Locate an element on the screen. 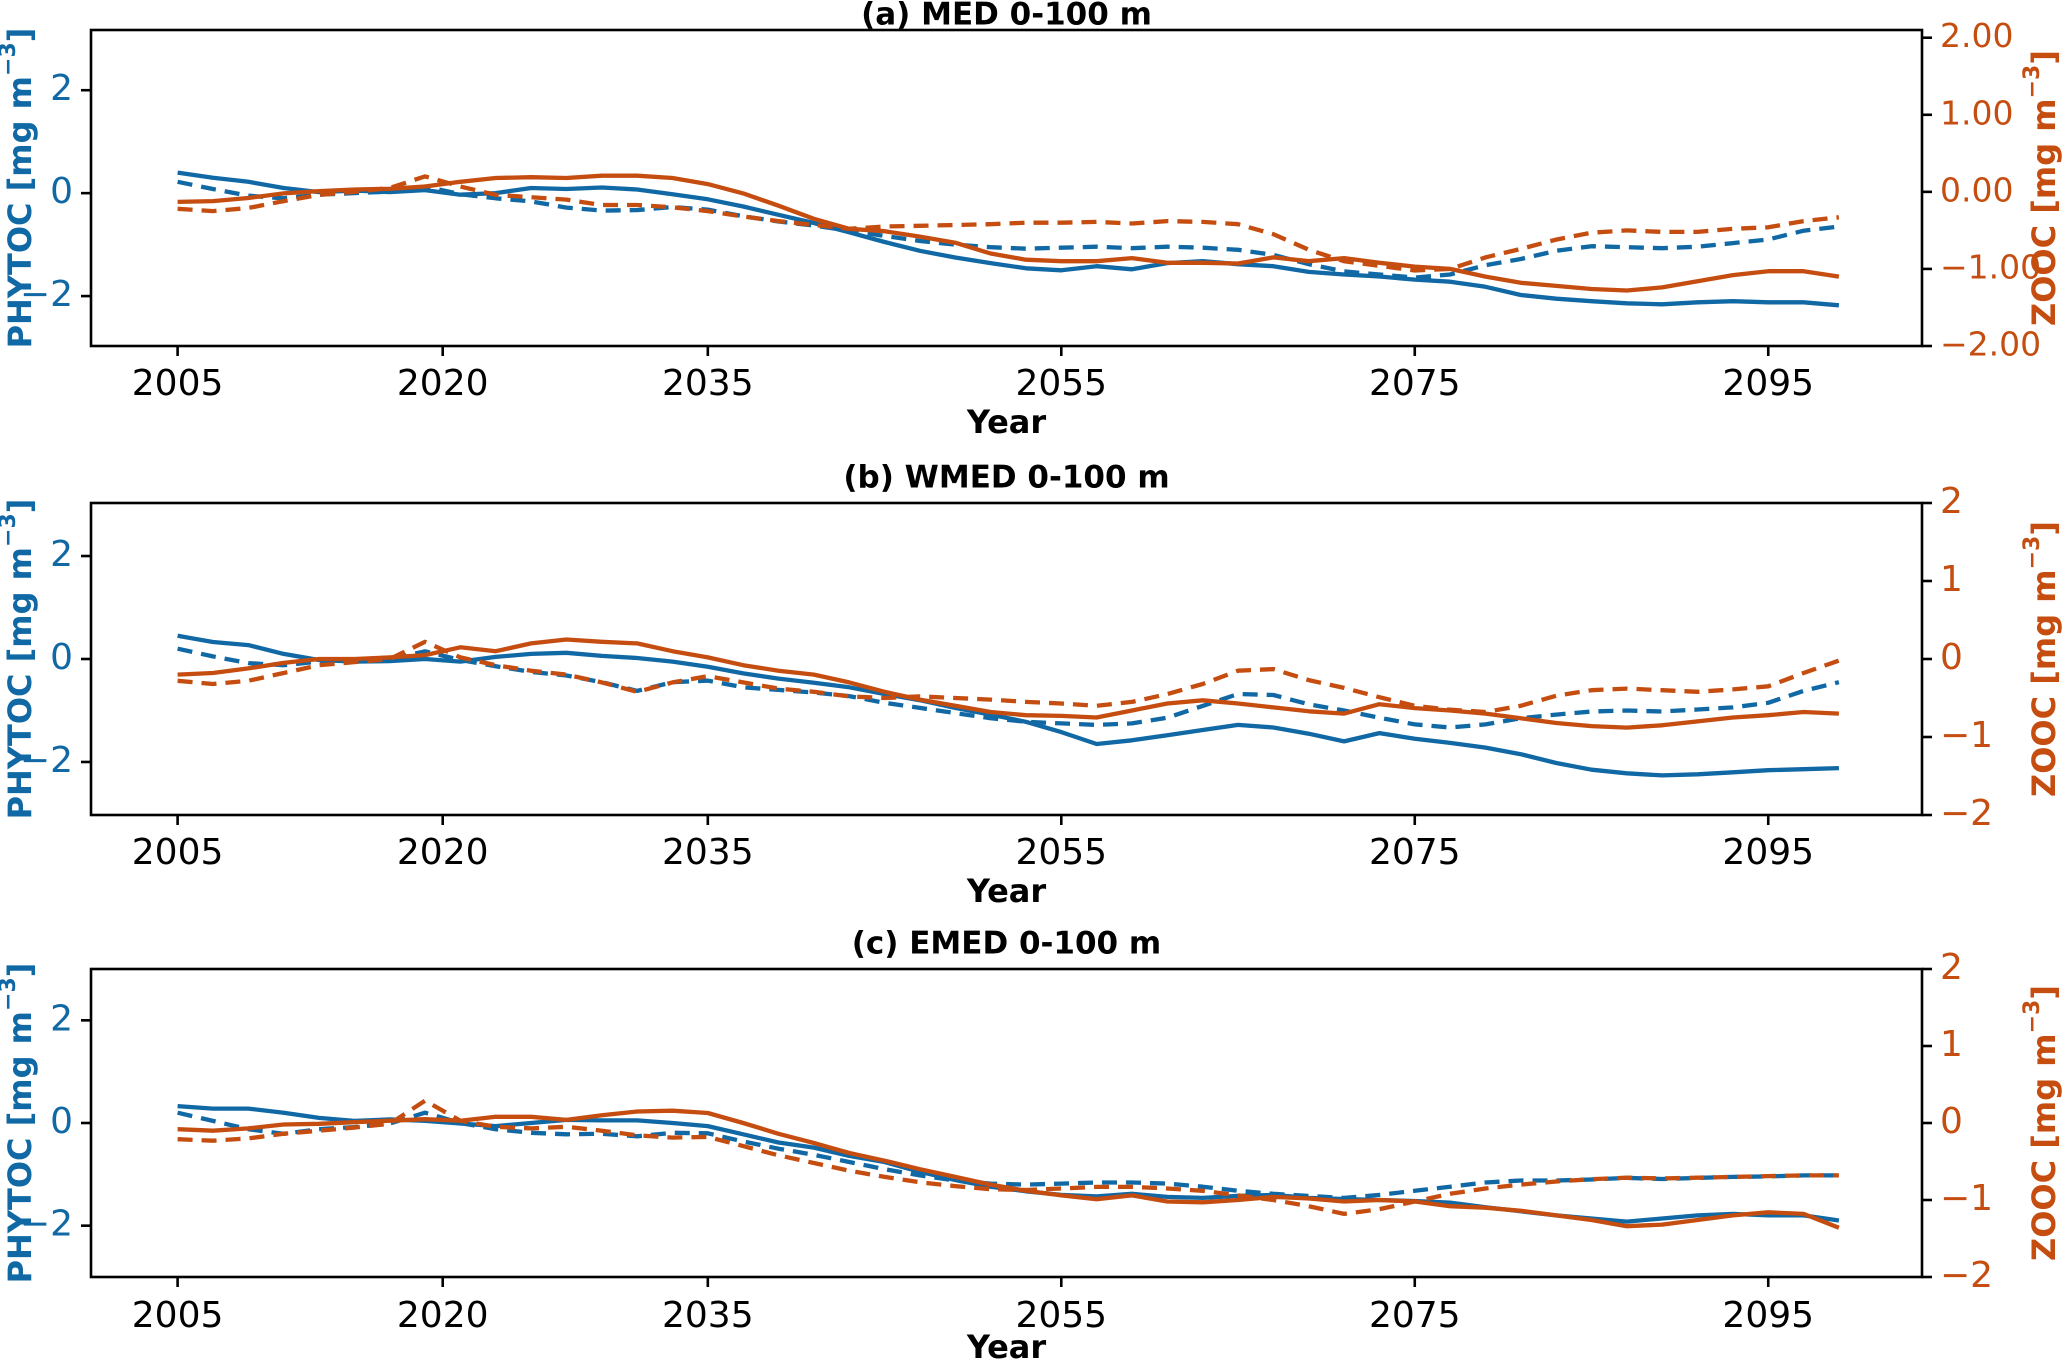 This screenshot has width=2067, height=1363. panel-c-zooc-dashed-line is located at coordinates (1008, 1157).